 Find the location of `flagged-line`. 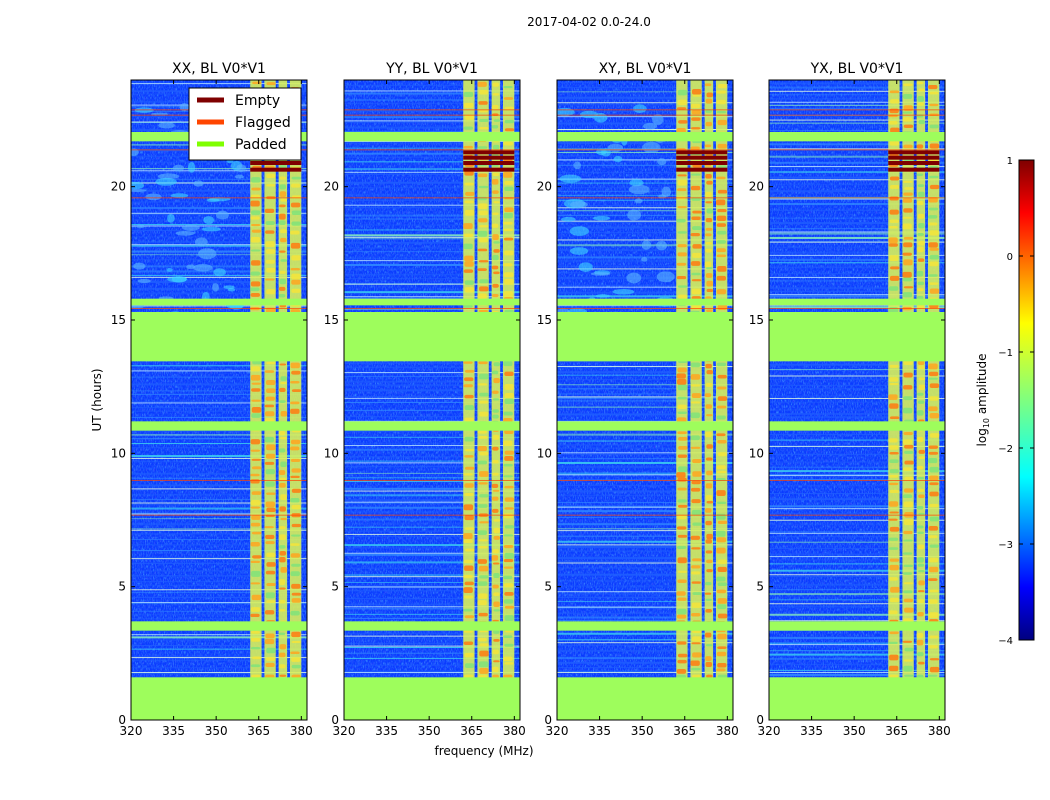

flagged-line is located at coordinates (645, 308).